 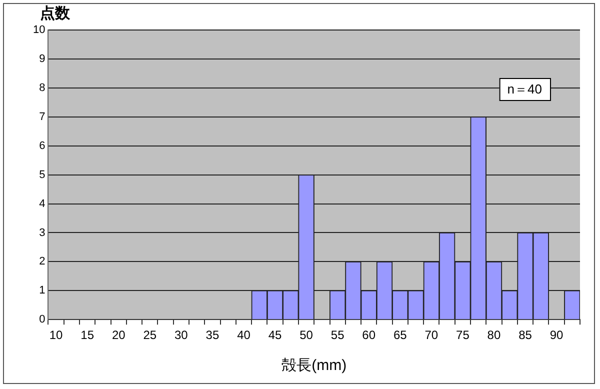 I want to click on y-tick-label: 2, so click(x=42, y=262).